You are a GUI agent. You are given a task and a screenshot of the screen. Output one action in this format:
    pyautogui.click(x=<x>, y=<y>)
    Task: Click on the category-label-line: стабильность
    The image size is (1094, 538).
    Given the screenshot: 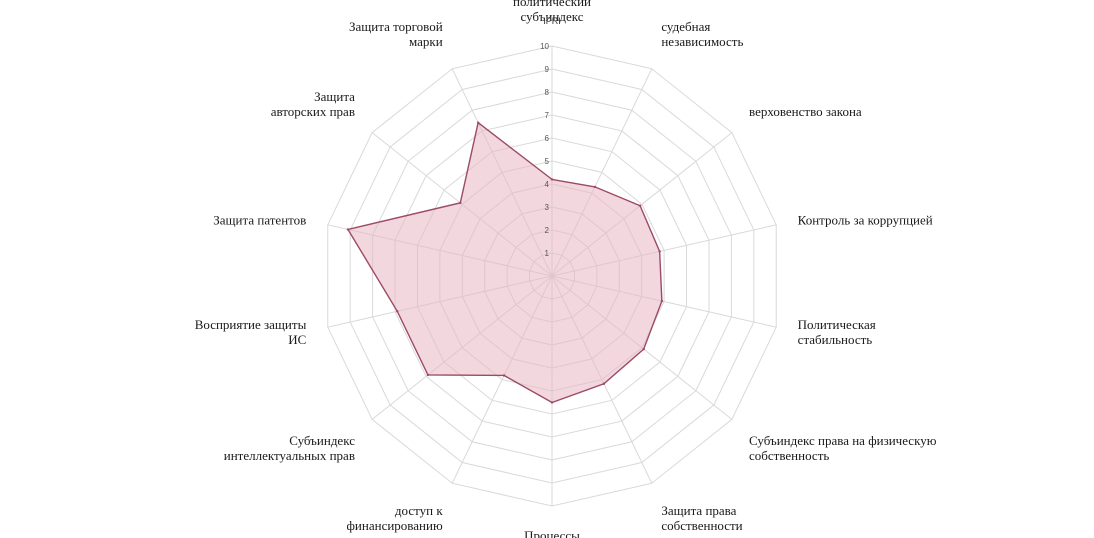 What is the action you would take?
    pyautogui.click(x=835, y=339)
    